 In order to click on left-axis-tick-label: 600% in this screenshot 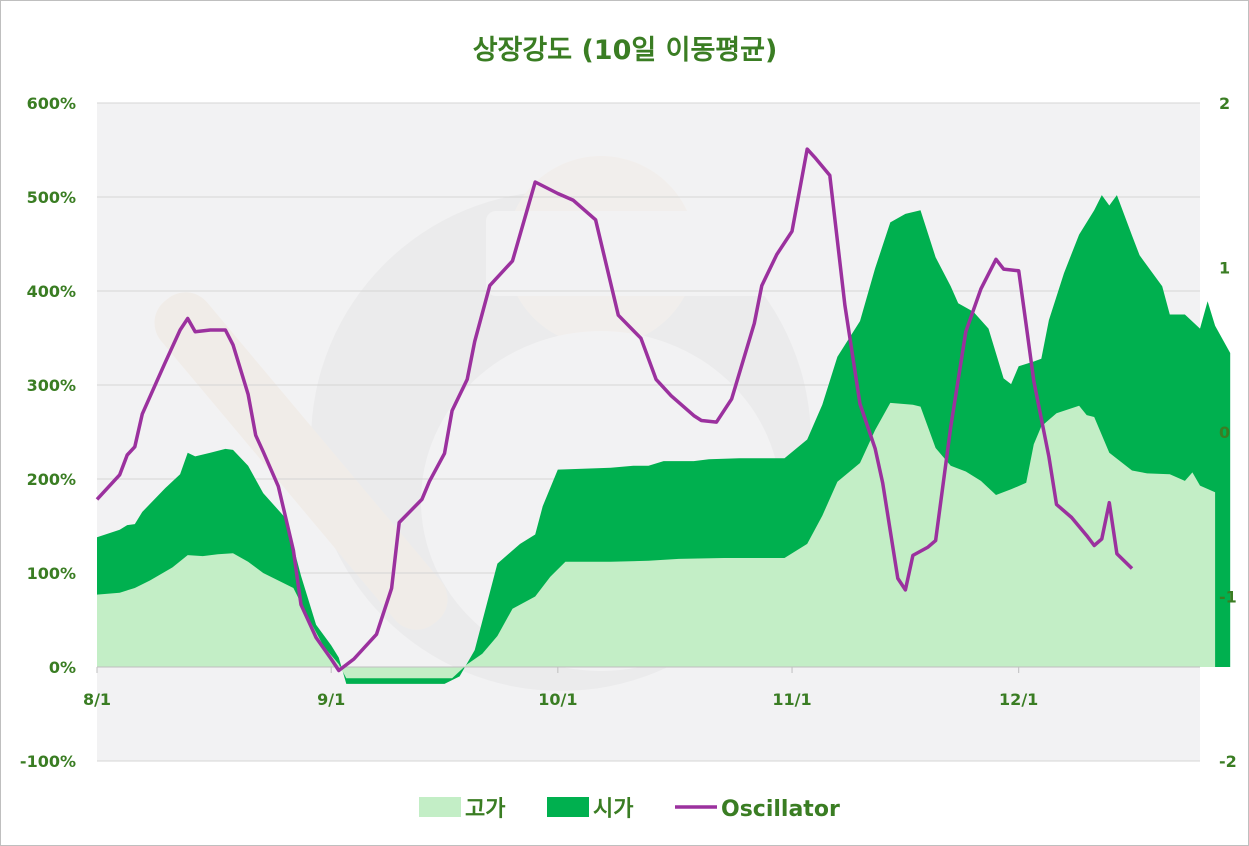, I will do `click(51, 103)`.